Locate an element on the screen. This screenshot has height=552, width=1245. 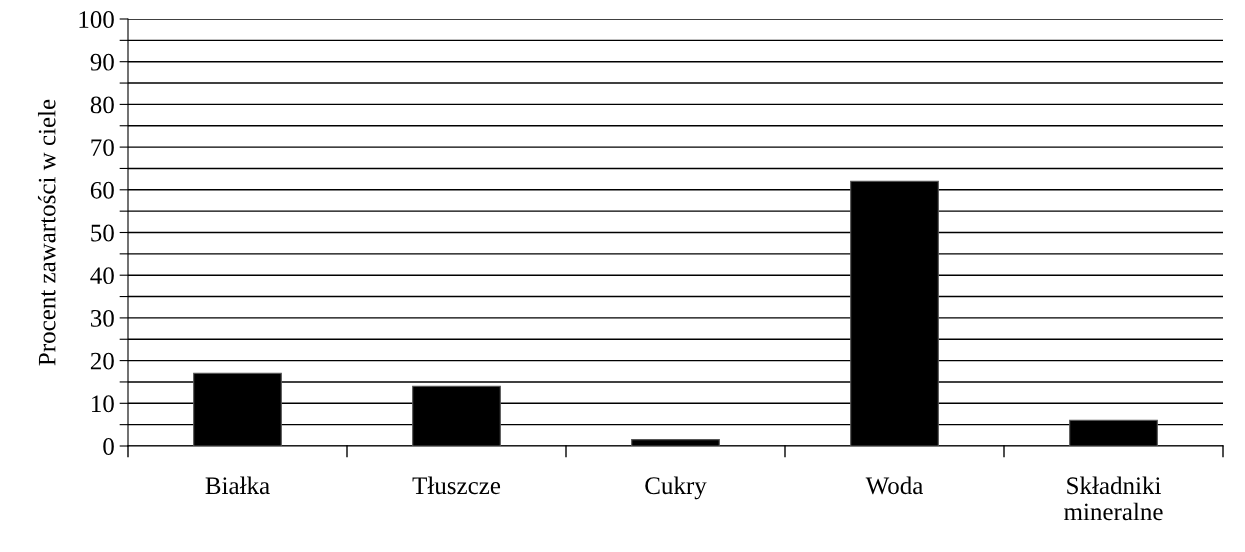
x-tick-label: Składniki mineralne is located at coordinates (1113, 498).